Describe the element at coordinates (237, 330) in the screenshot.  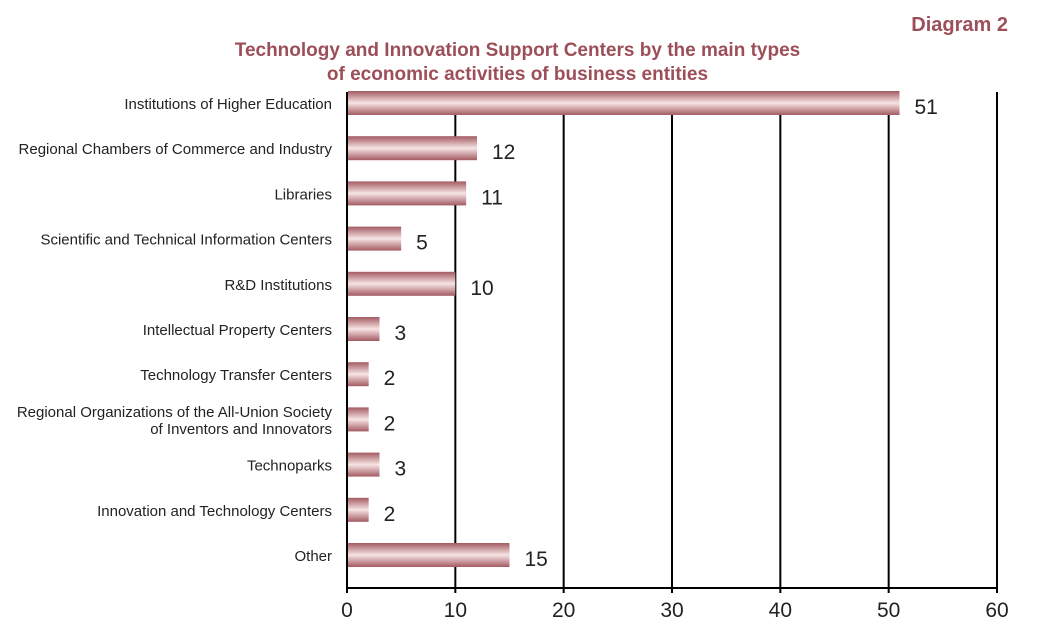
I see `category-label: Intellectual Property Centers` at that location.